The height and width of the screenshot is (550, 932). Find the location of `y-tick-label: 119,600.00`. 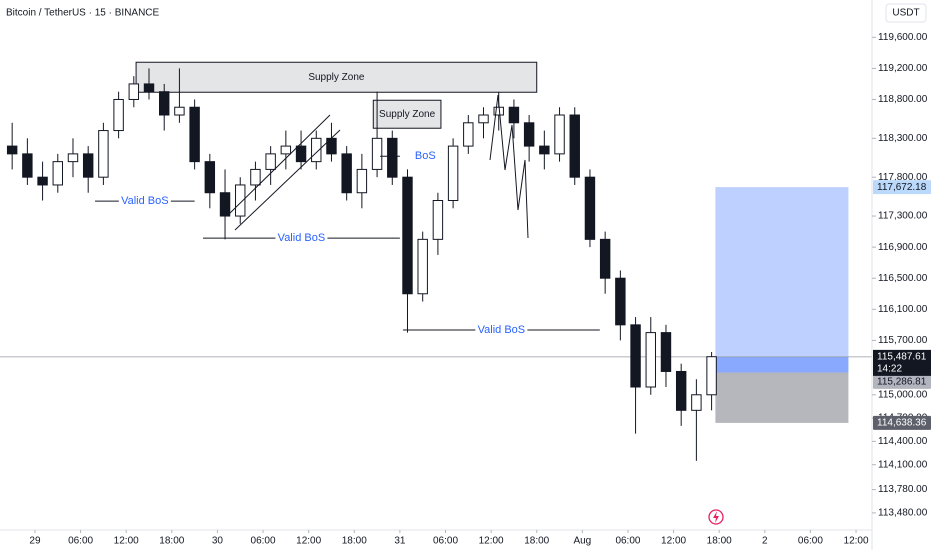

y-tick-label: 119,600.00 is located at coordinates (903, 37).